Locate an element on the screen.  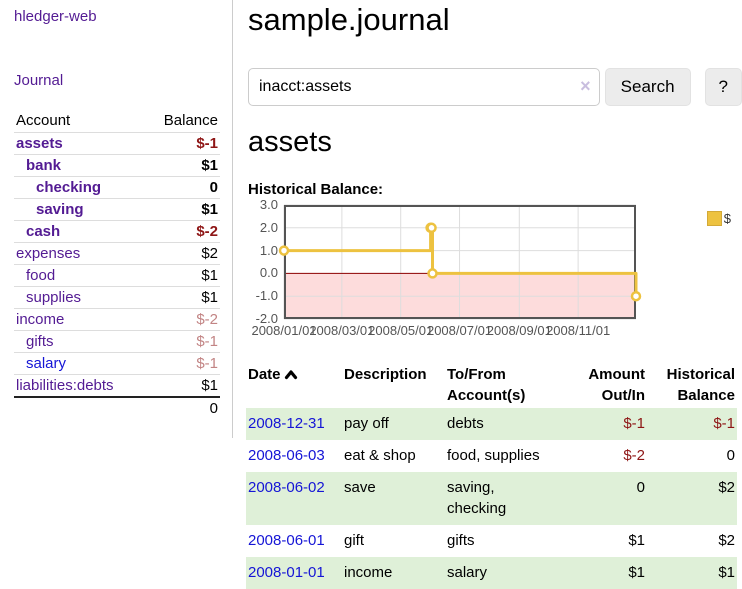
account-row: food $1 is located at coordinates (117, 275).